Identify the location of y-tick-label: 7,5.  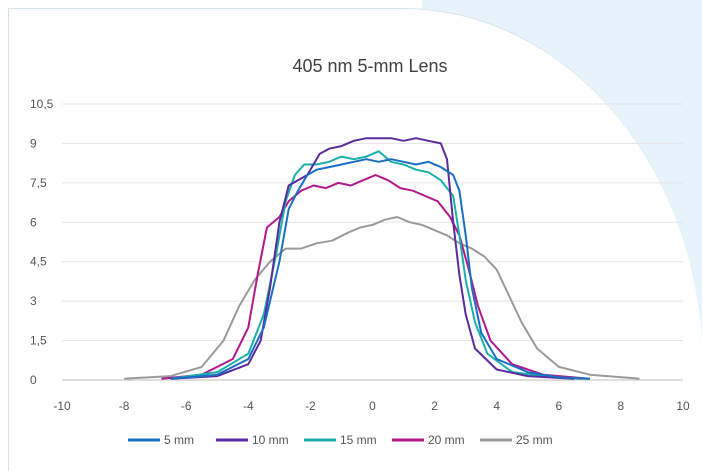
(38, 183).